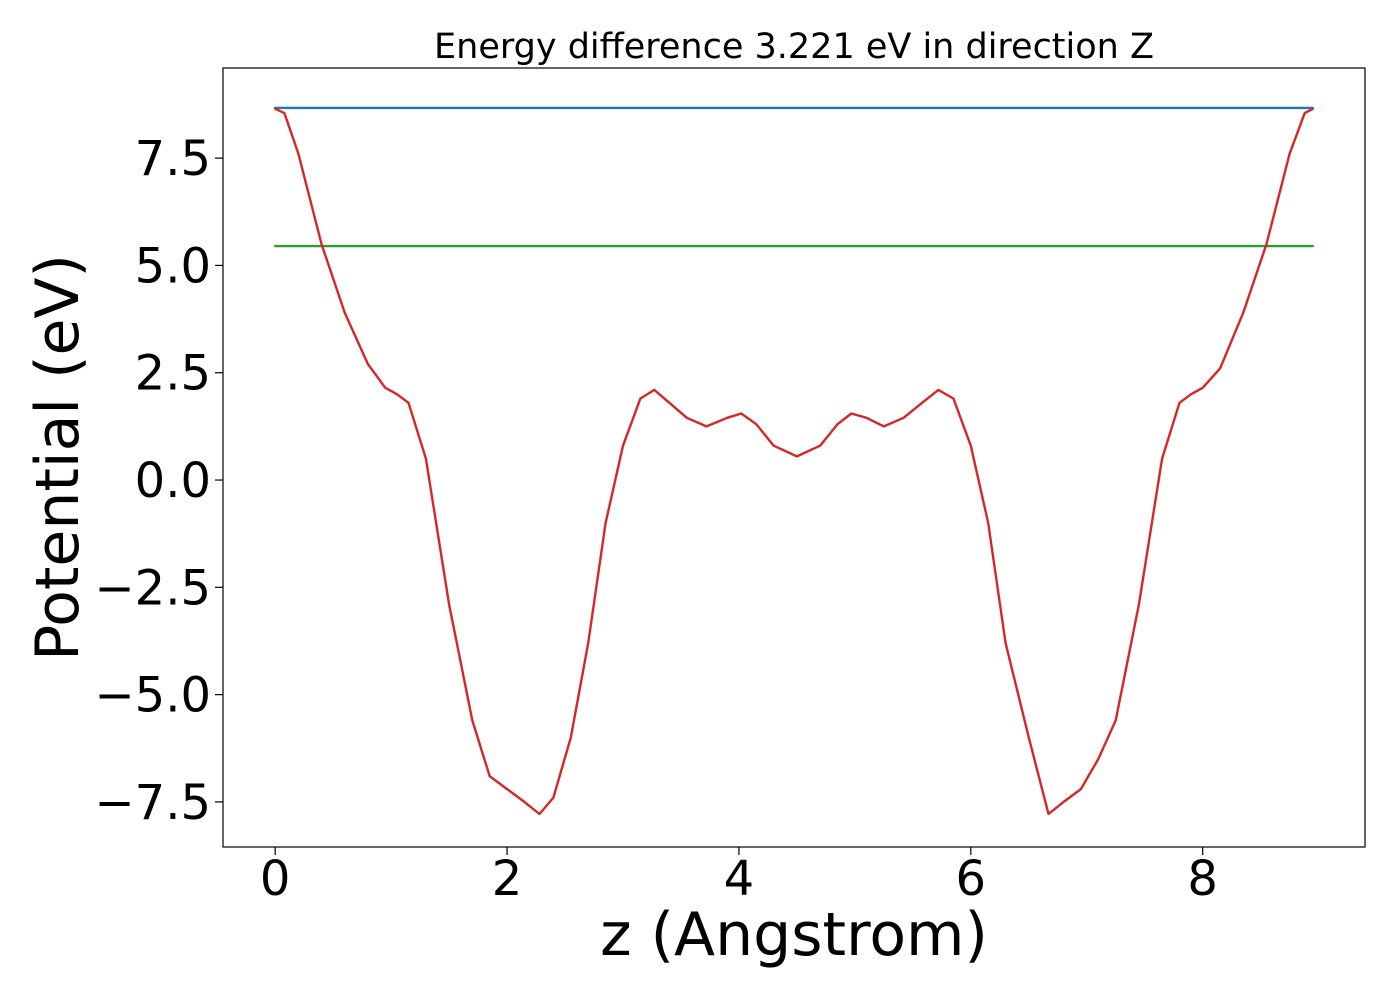 The width and height of the screenshot is (1400, 1000). I want to click on x-axis-label: z (Angstrom), so click(794, 935).